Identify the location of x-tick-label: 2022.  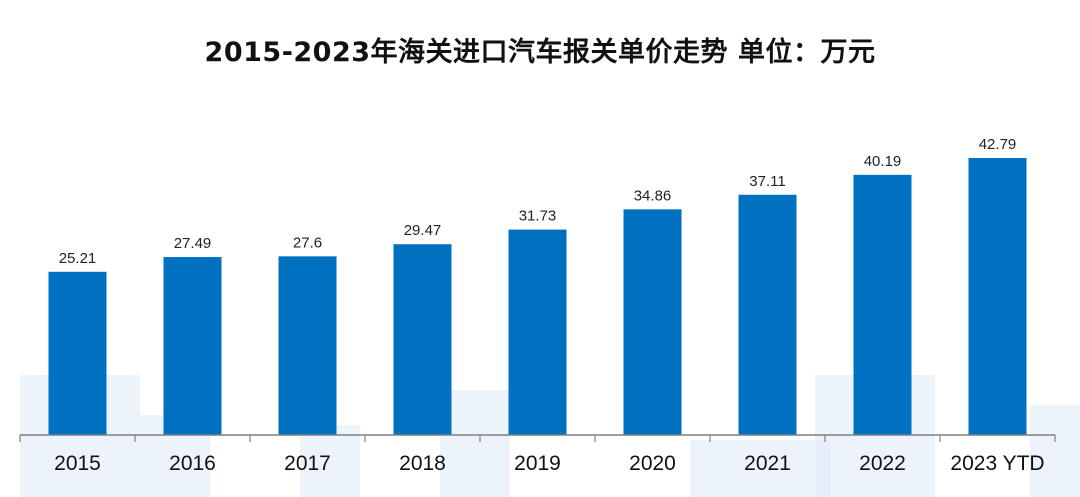
(882, 463).